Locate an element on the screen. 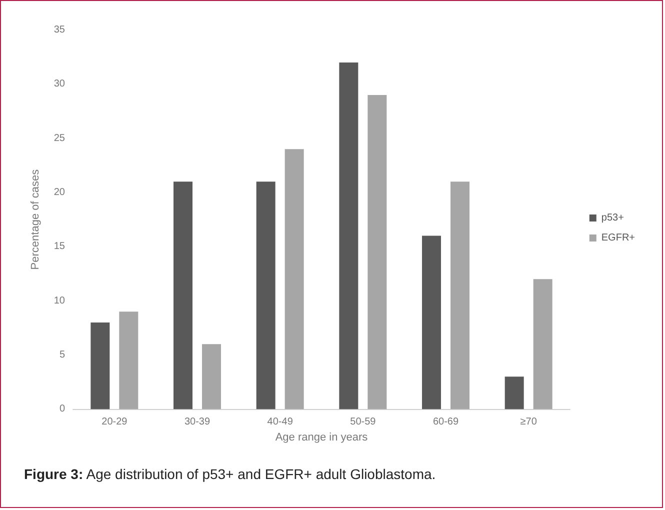 This screenshot has width=665, height=510. x-axis-title: Age range in years is located at coordinates (321, 438).